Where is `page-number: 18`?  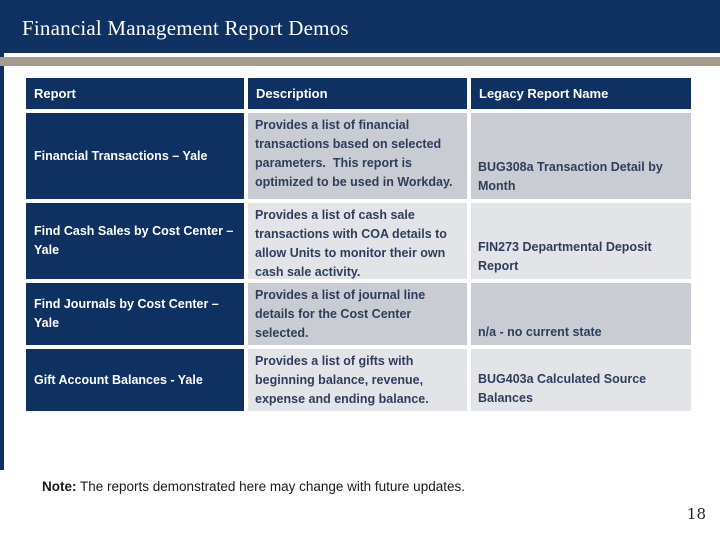
page-number: 18 is located at coordinates (696, 514).